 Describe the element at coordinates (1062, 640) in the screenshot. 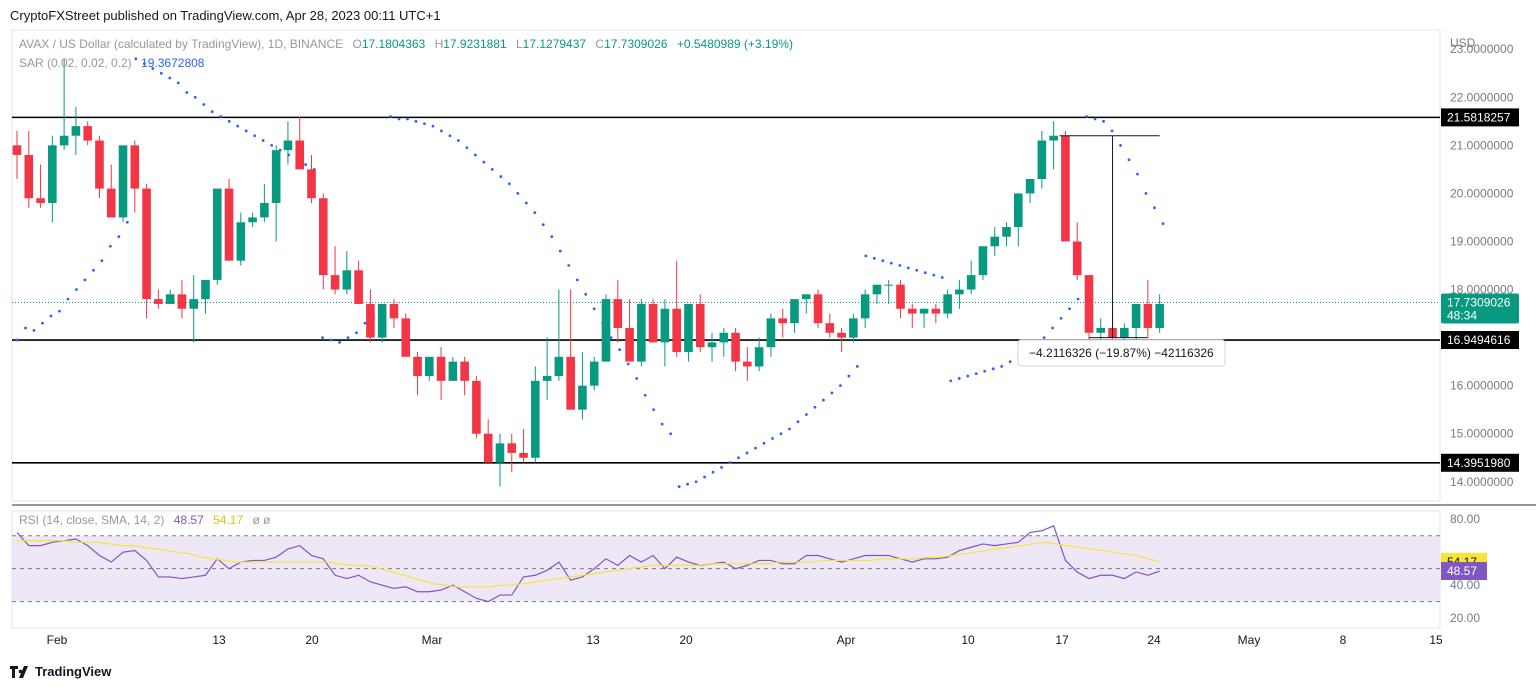

I see `time-axis-label: 17` at that location.